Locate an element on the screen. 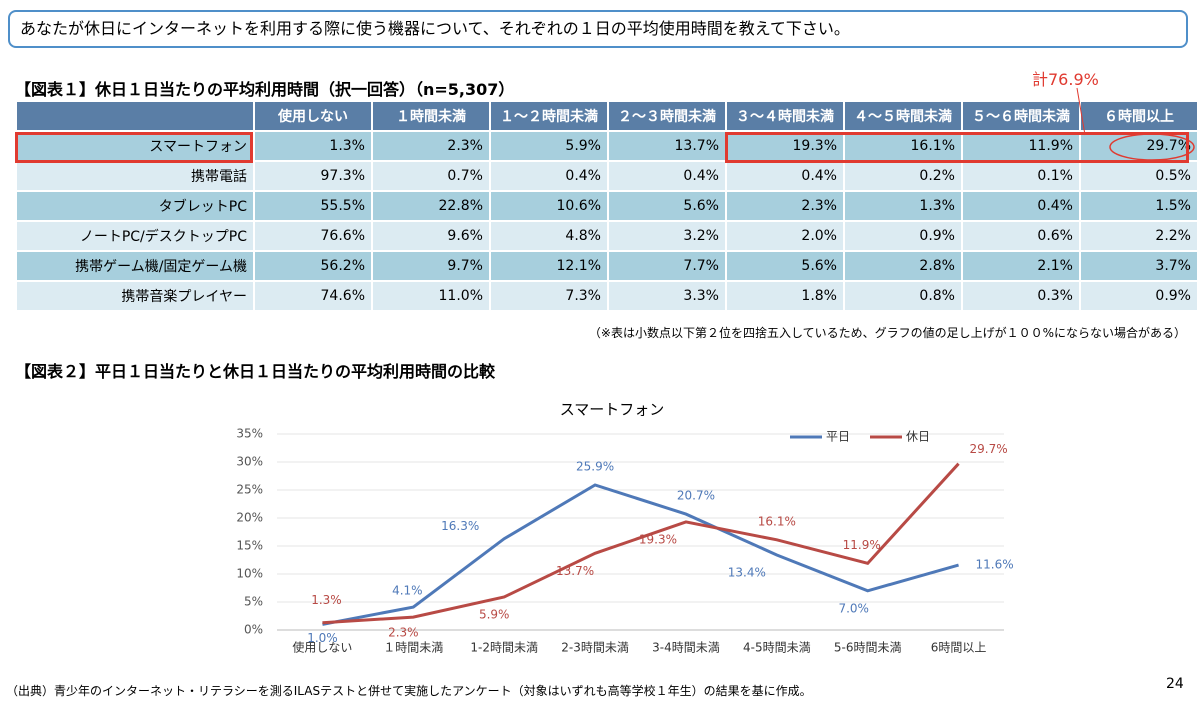 The height and width of the screenshot is (709, 1200). data-label: 7.0% is located at coordinates (853, 608).